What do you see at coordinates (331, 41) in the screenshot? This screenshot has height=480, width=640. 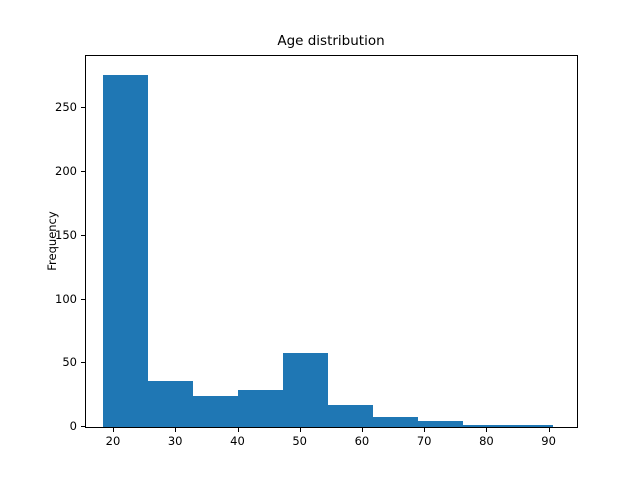 I see `chart-title: Age distribution` at bounding box center [331, 41].